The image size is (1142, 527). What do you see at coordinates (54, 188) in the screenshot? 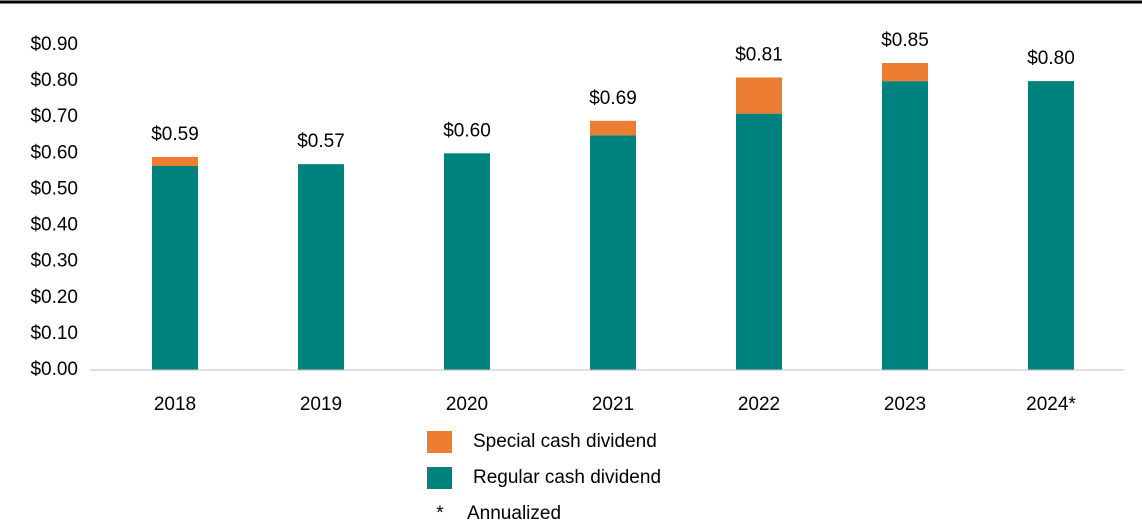
I see `y-tick-label: $0.50` at bounding box center [54, 188].